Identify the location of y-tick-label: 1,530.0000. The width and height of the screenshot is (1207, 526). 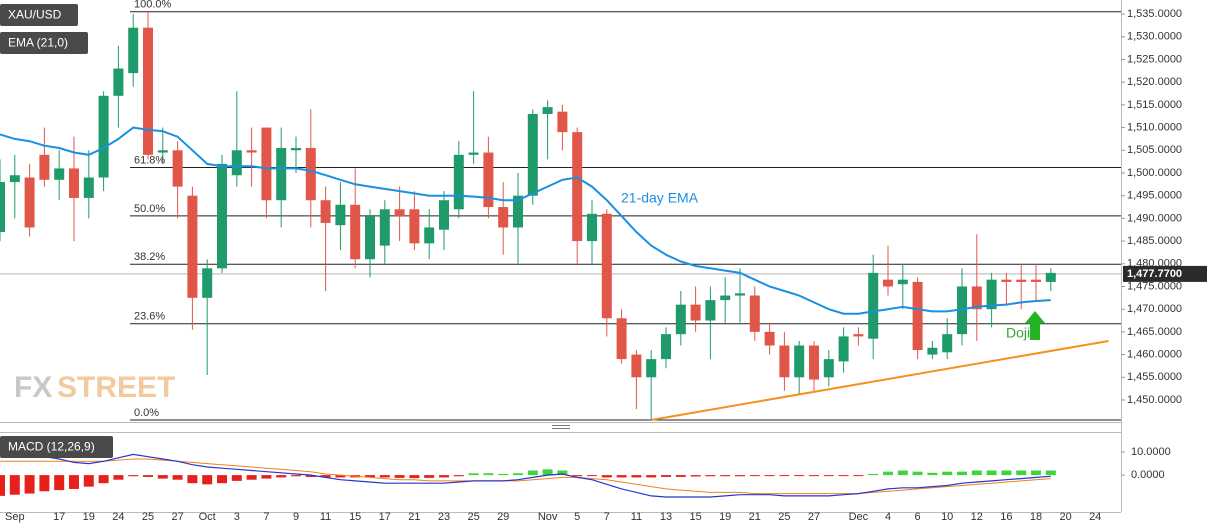
(1154, 37).